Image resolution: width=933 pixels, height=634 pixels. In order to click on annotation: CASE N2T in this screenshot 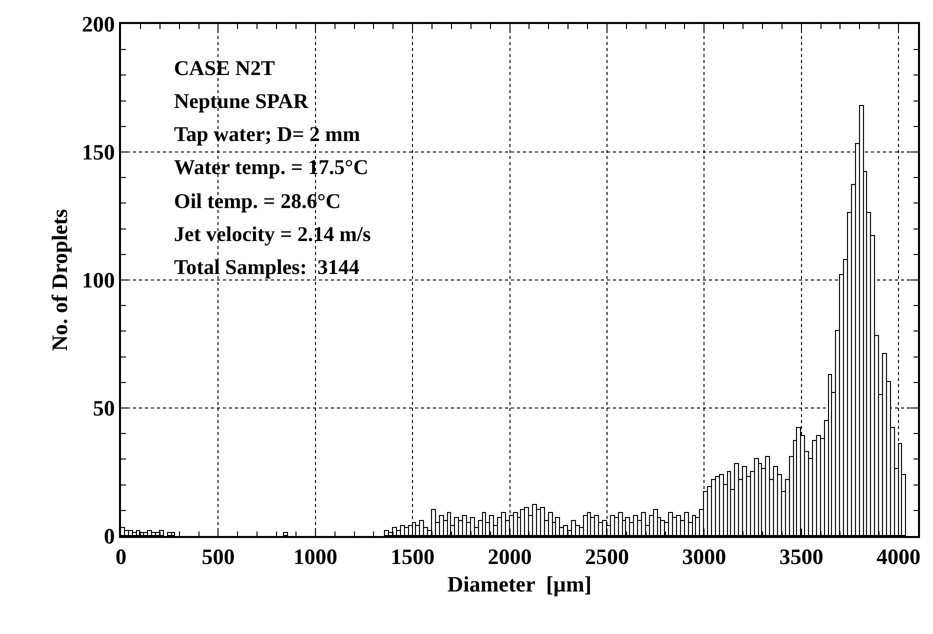, I will do `click(224, 68)`.